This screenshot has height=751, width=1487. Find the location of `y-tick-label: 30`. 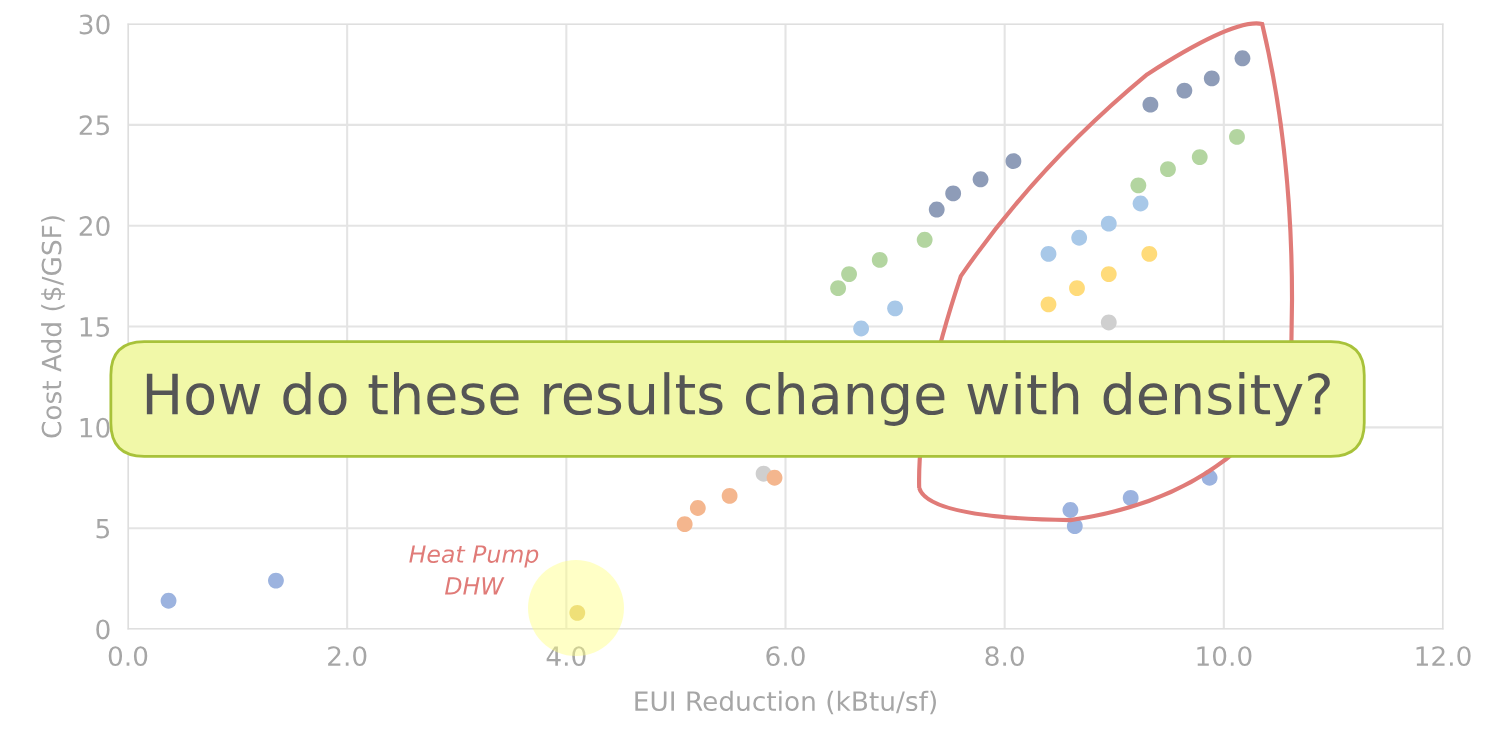

y-tick-label: 30 is located at coordinates (94, 24).